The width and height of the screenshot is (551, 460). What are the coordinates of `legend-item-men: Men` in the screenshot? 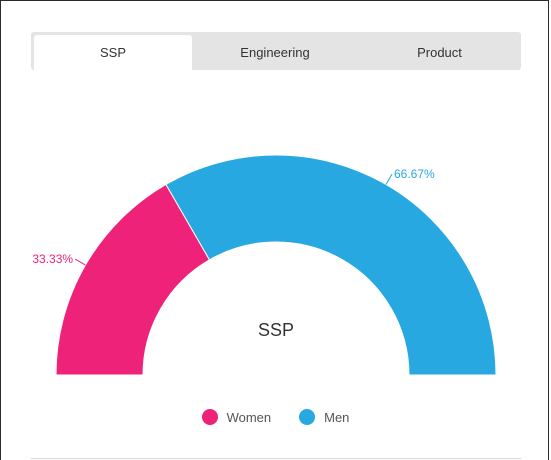 It's located at (324, 417).